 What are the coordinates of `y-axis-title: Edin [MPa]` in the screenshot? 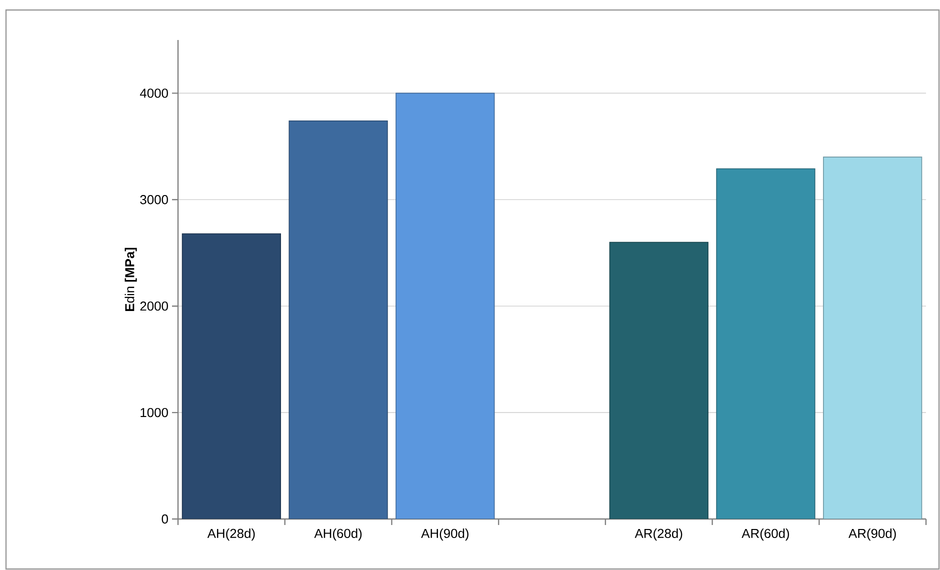 It's located at (130, 280).